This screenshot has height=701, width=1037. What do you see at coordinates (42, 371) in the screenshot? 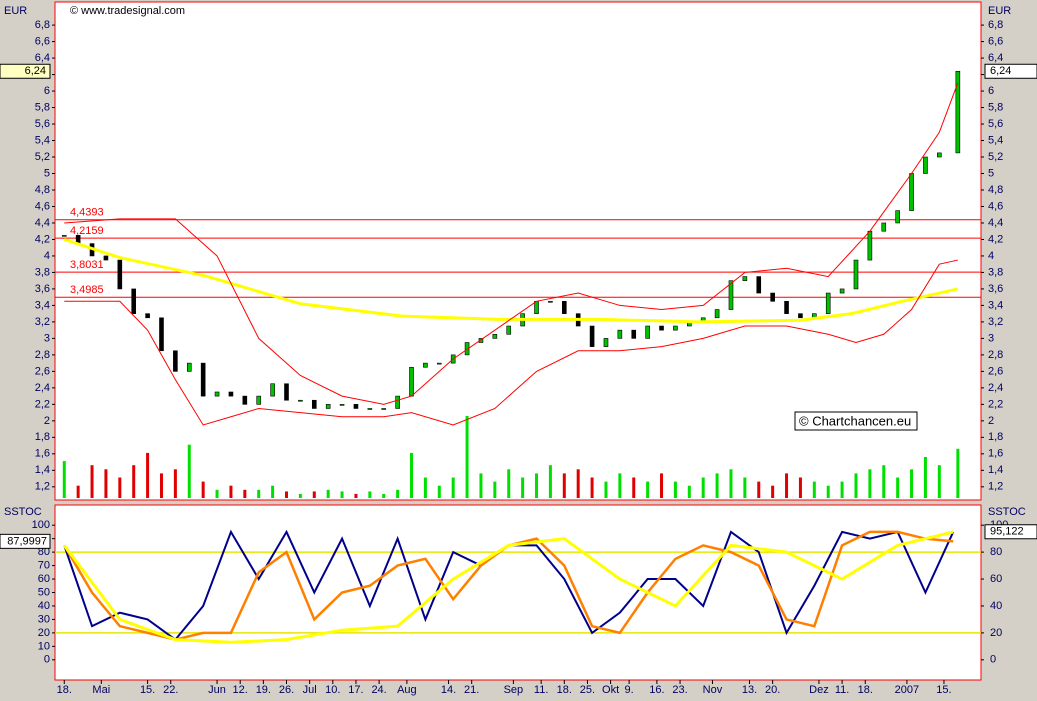
I see `y-tick-label: 2,6` at bounding box center [42, 371].